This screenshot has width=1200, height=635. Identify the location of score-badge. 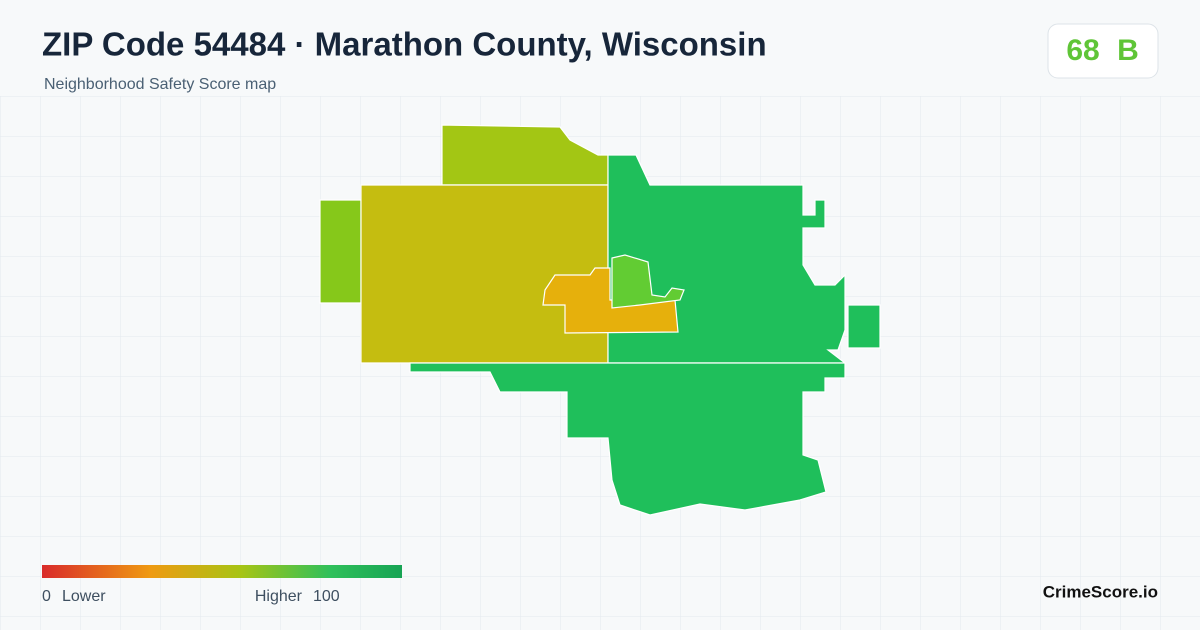
(1103, 51).